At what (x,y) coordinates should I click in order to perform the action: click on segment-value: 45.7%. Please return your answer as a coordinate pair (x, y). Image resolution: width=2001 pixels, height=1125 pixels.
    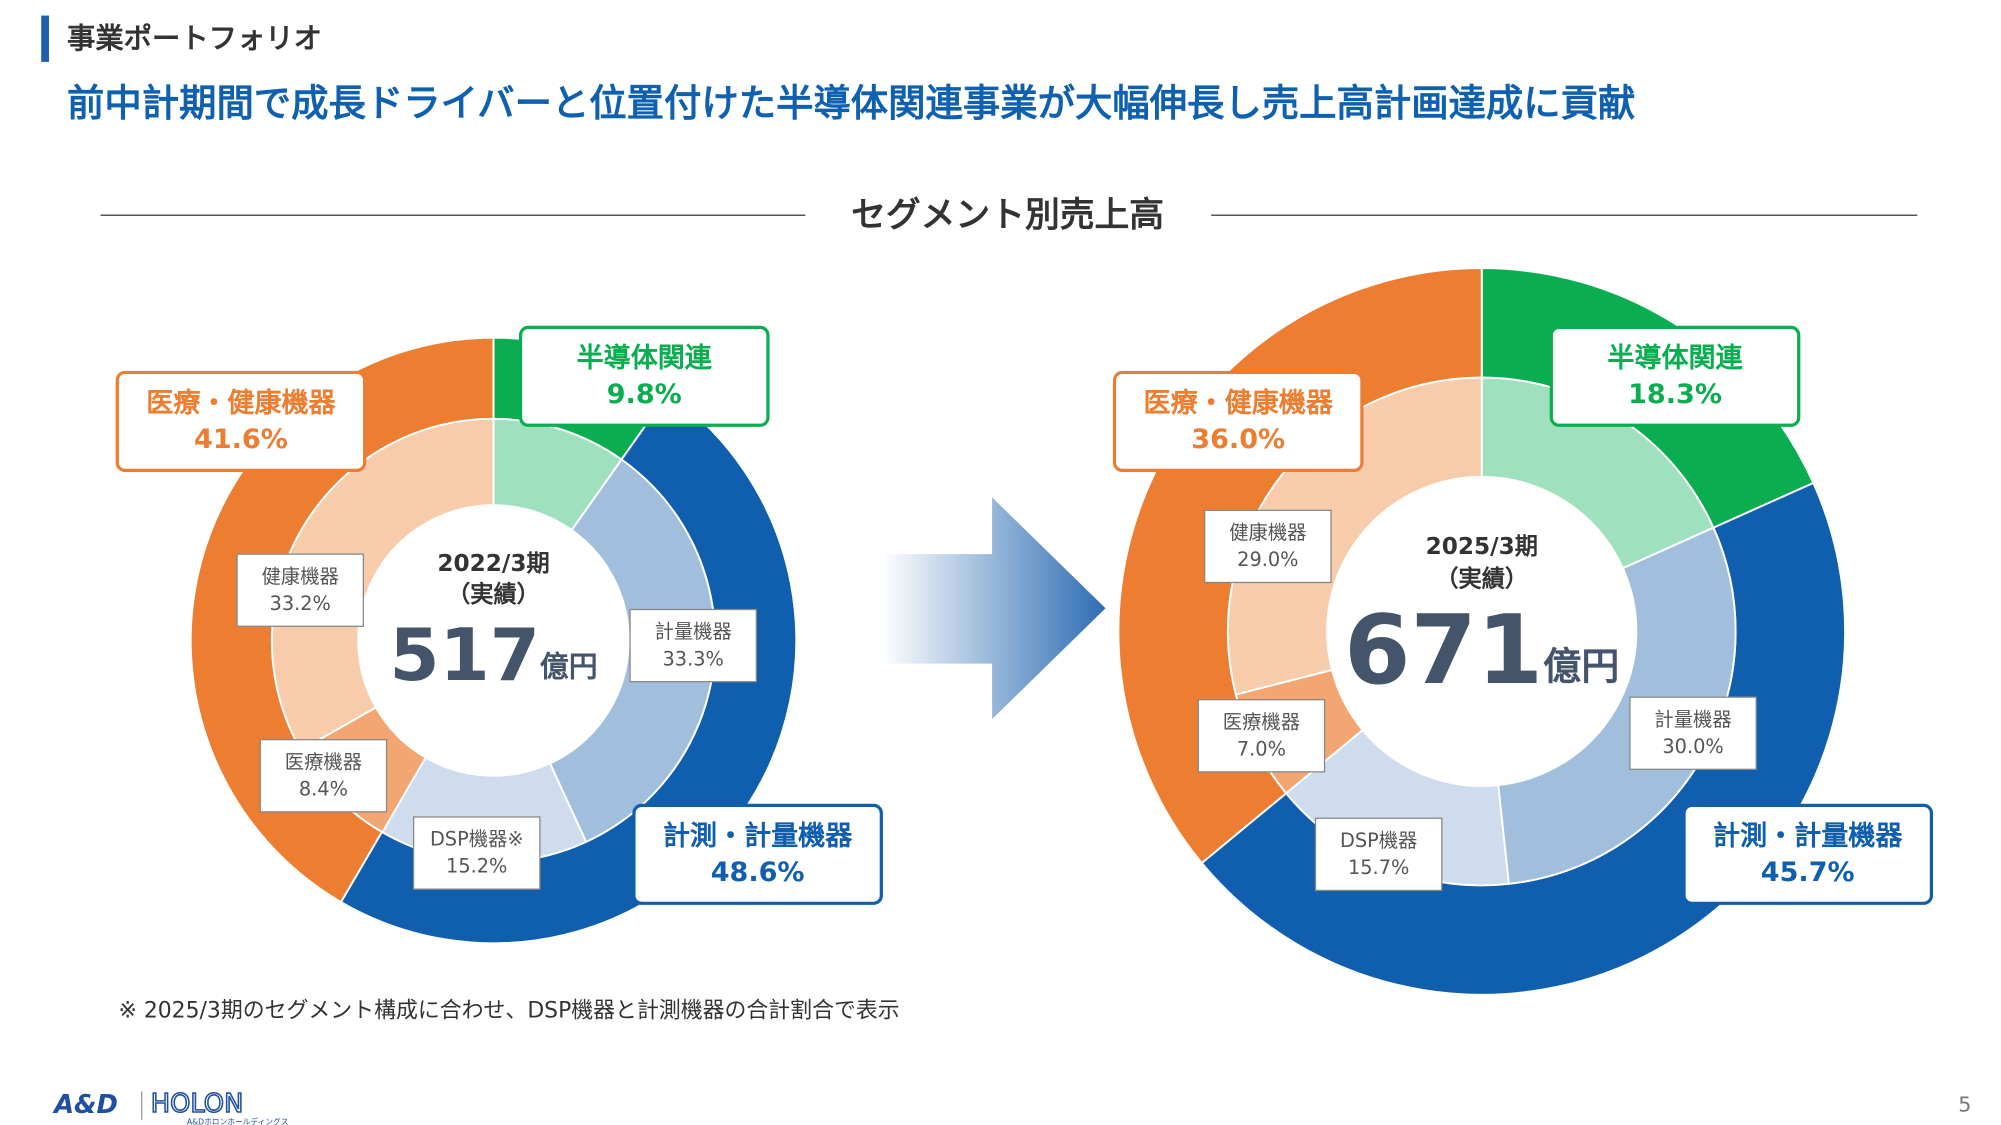
    Looking at the image, I should click on (1808, 872).